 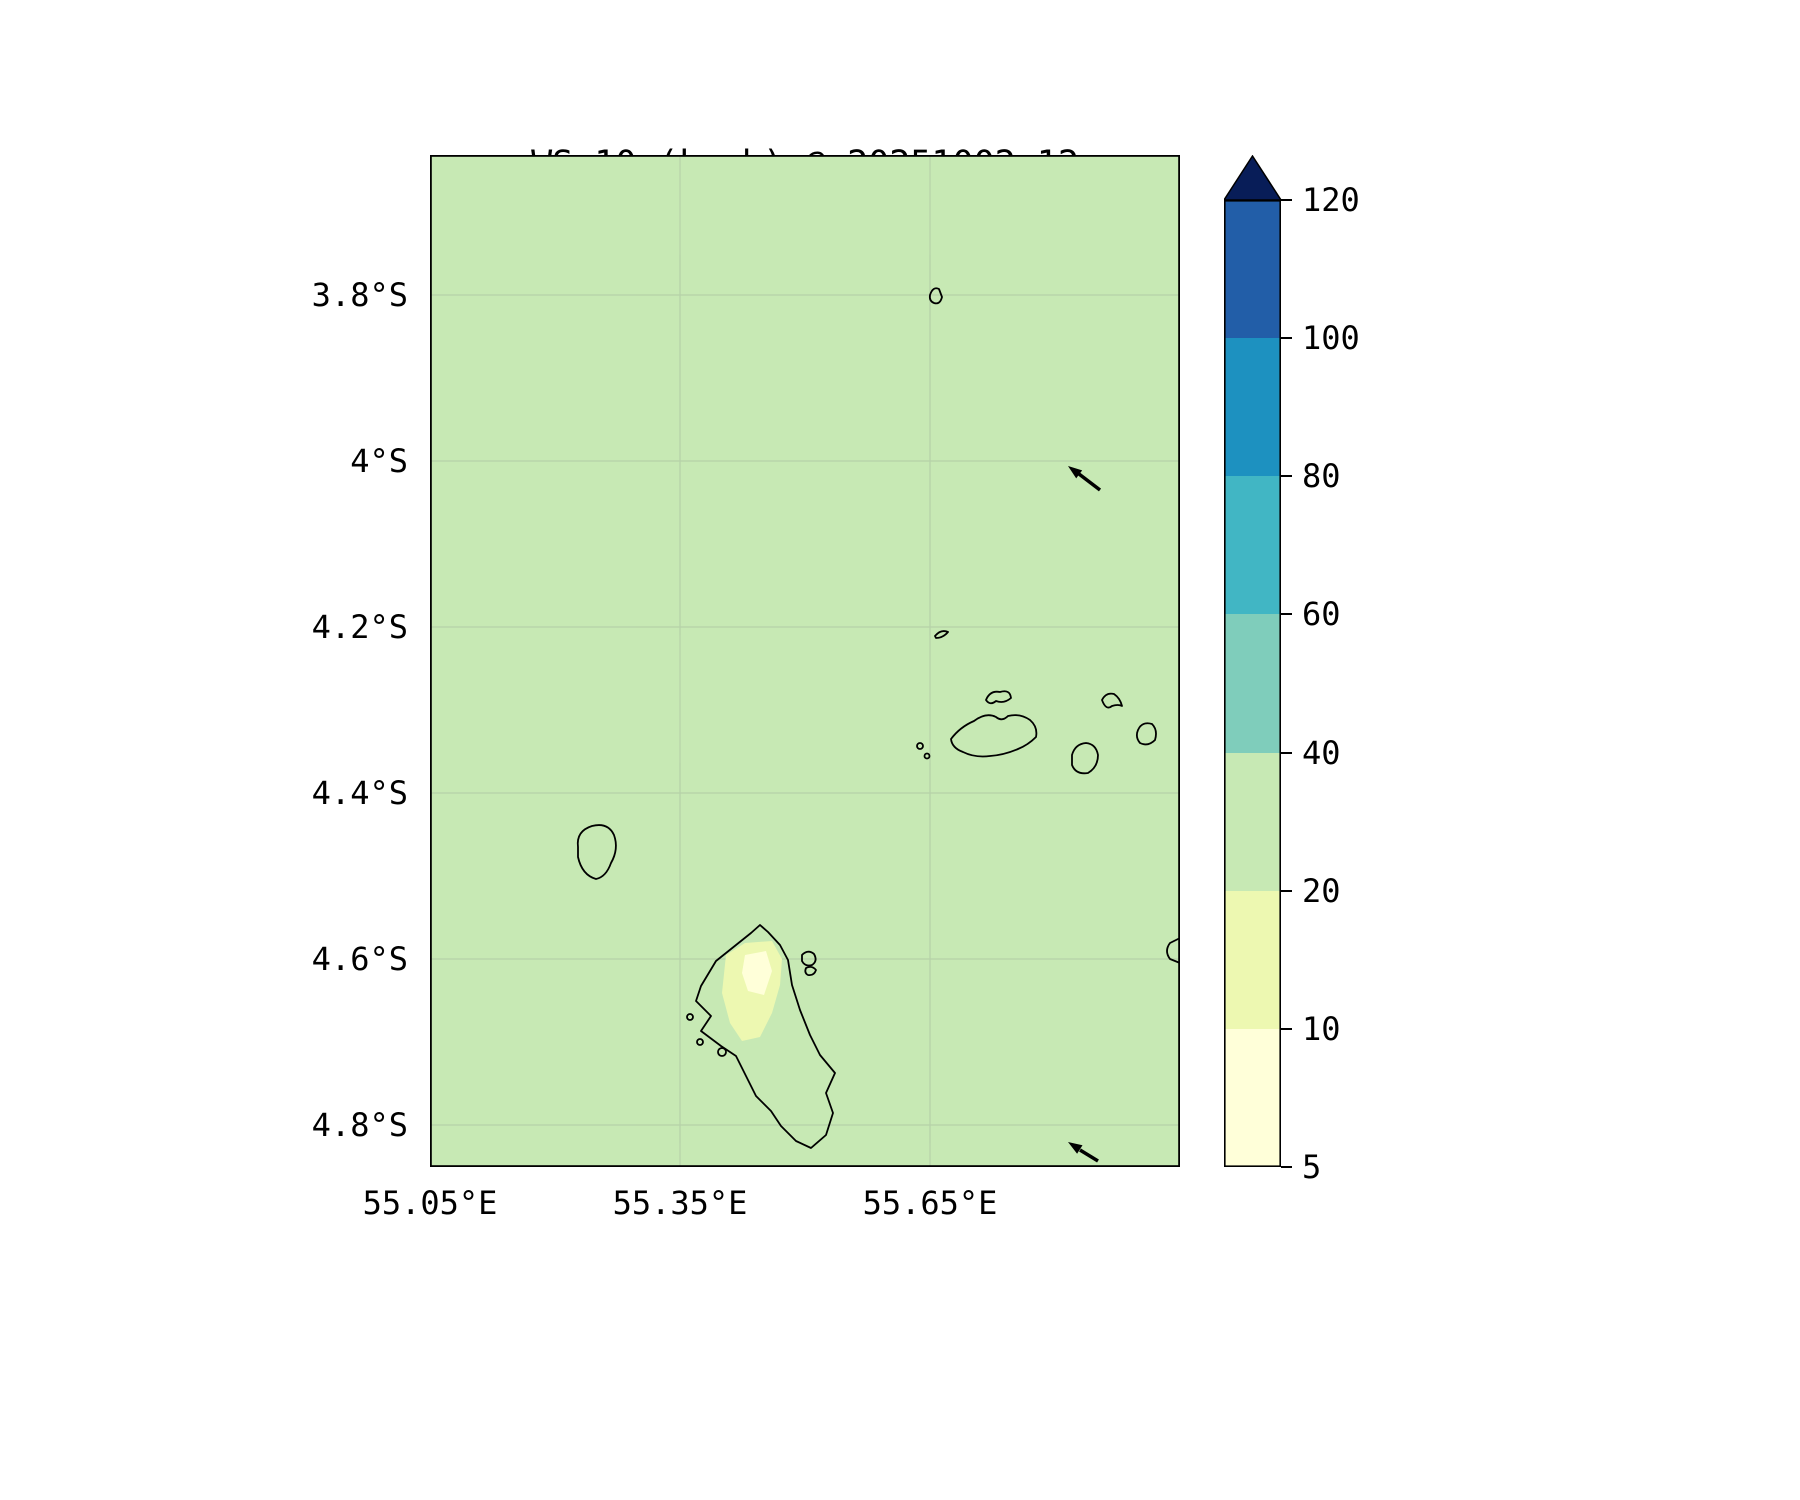 What do you see at coordinates (359, 793) in the screenshot?
I see `y-tick-label: 4.4°S` at bounding box center [359, 793].